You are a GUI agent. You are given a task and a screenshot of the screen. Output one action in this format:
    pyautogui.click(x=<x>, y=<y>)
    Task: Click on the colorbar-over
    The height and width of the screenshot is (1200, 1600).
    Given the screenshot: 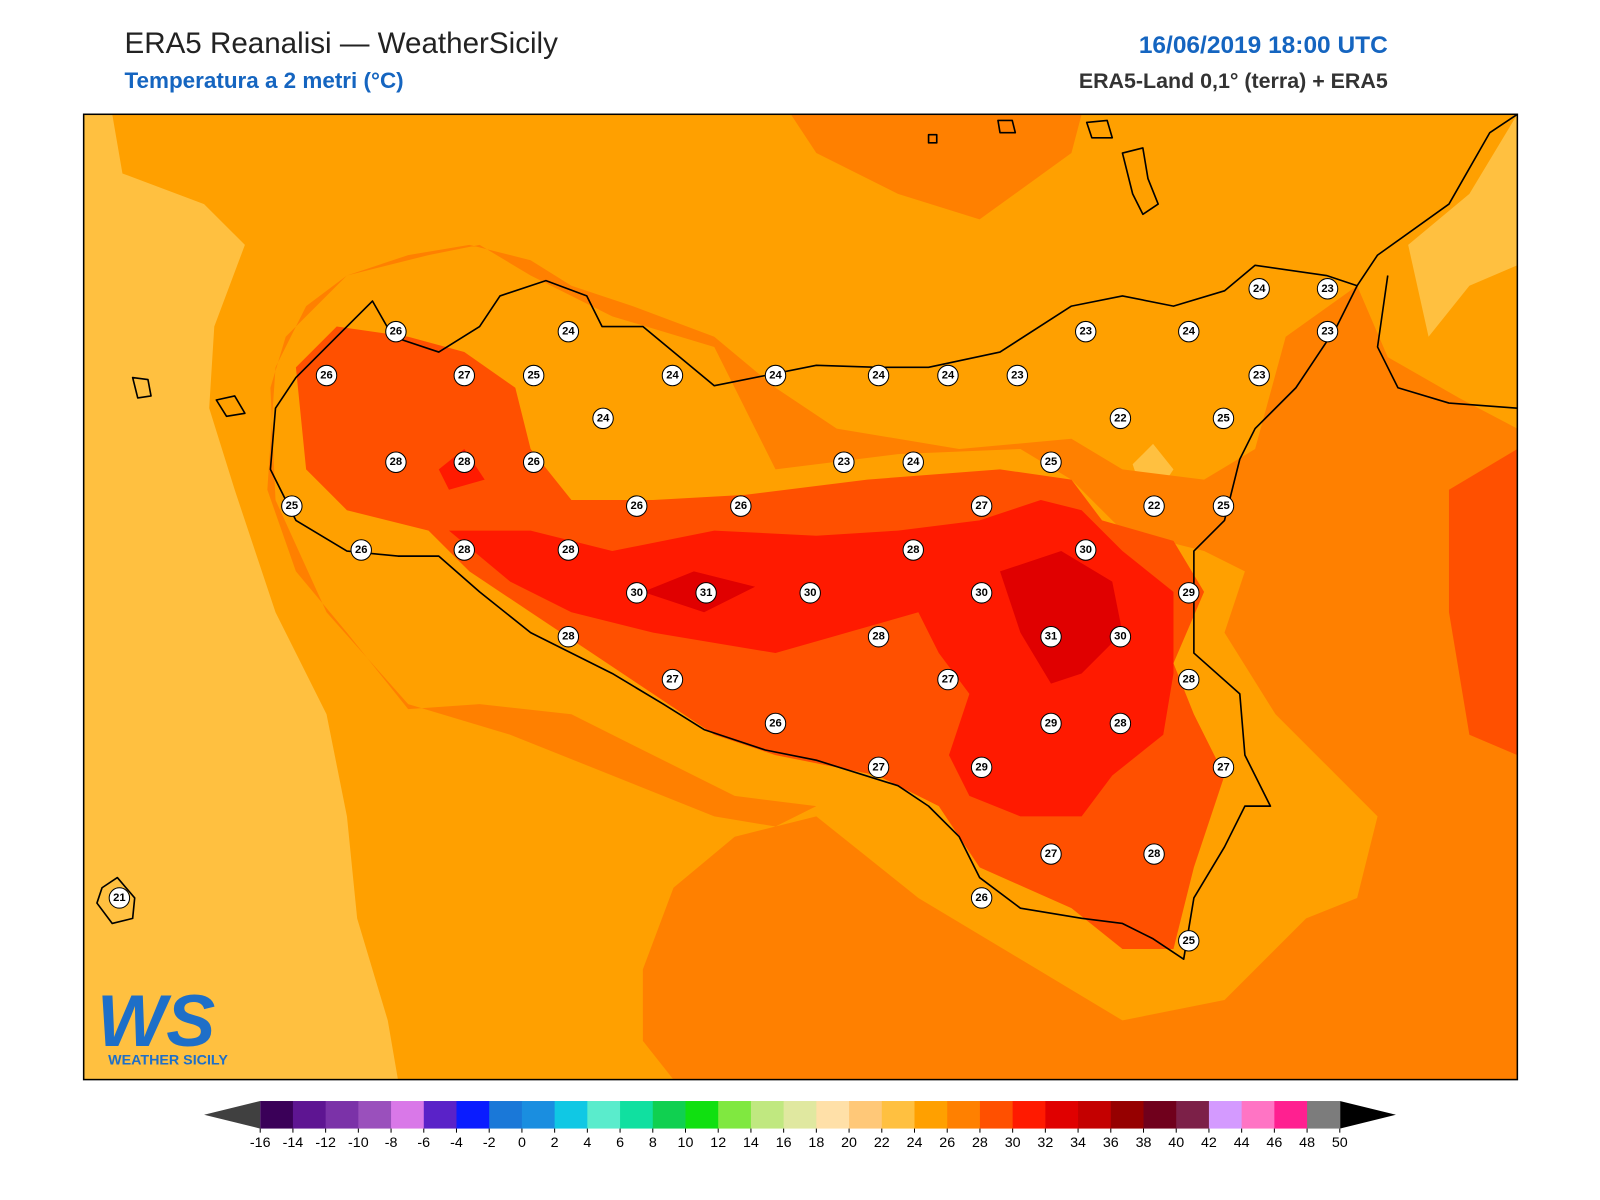 What is the action you would take?
    pyautogui.click(x=1367, y=1115)
    